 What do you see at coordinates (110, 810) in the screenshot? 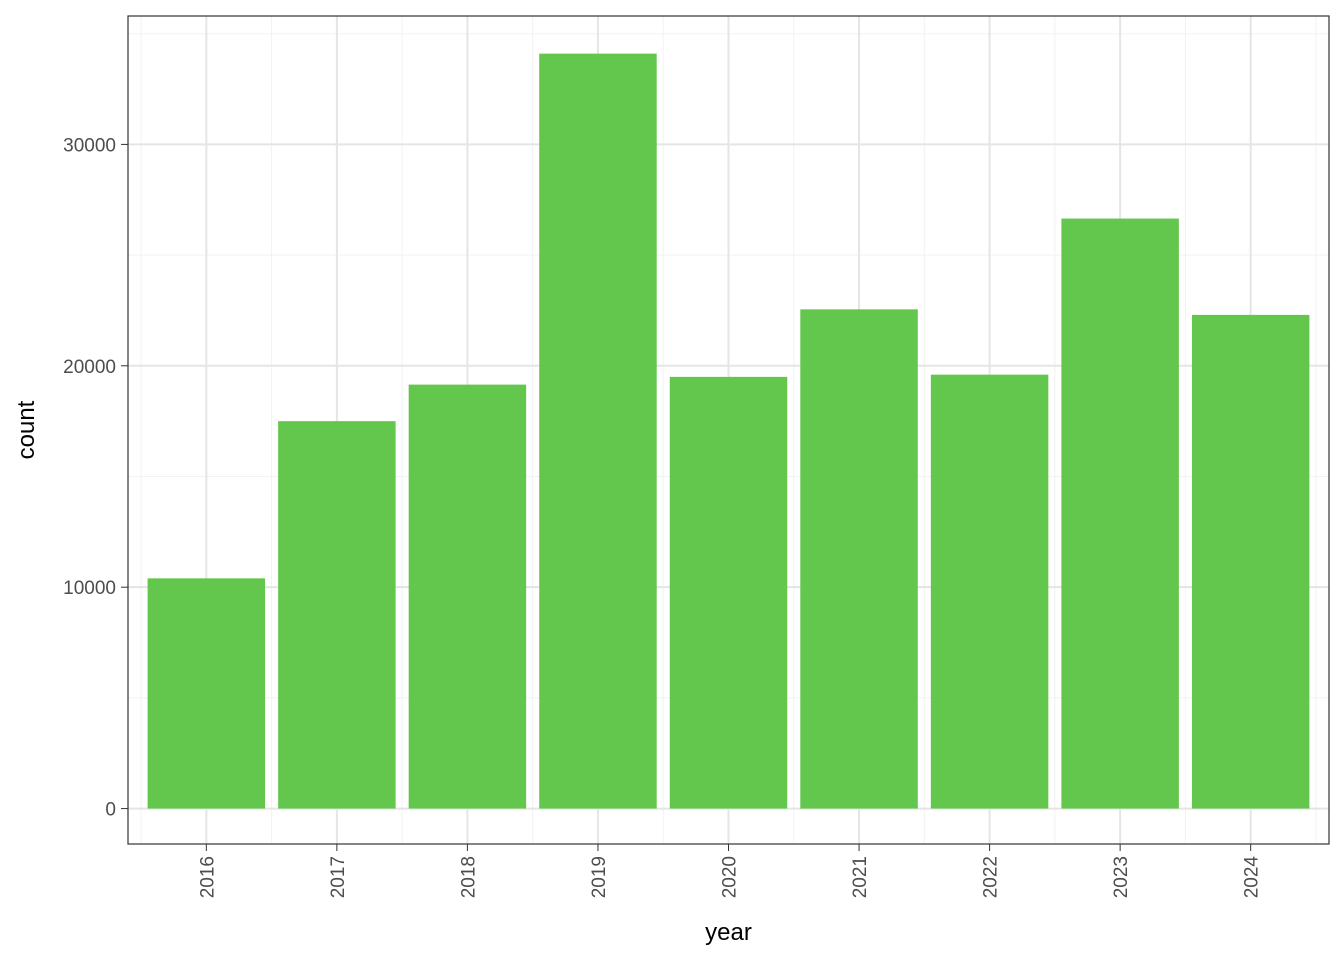
I see `y-tick-label: 0` at bounding box center [110, 810].